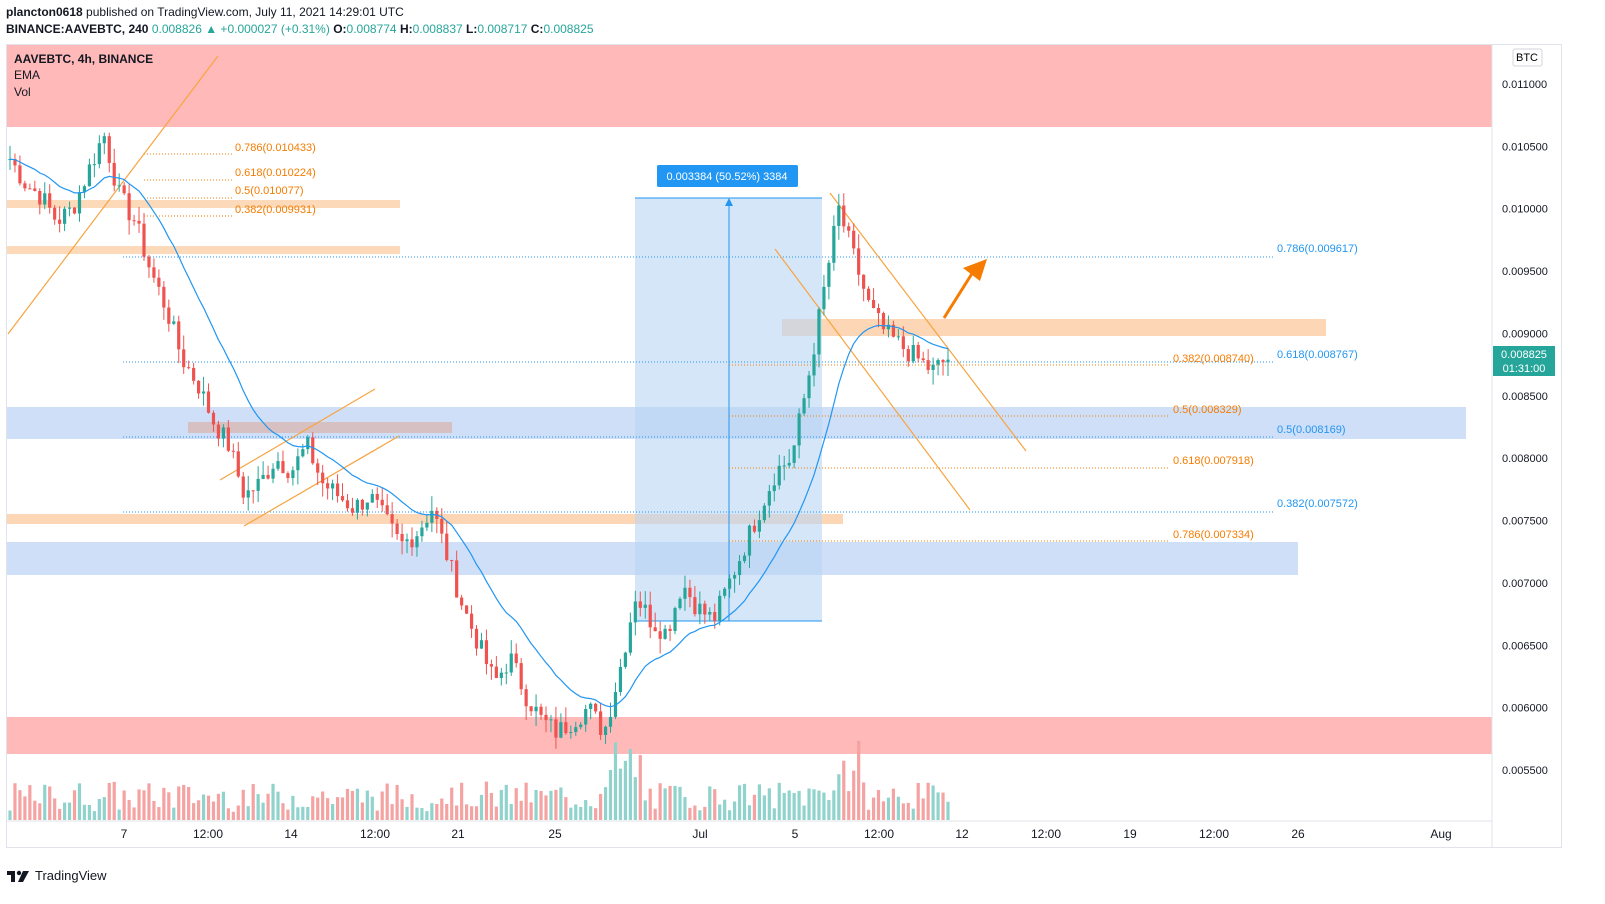  What do you see at coordinates (1525, 522) in the screenshot?
I see `price-tick: 0.007500` at bounding box center [1525, 522].